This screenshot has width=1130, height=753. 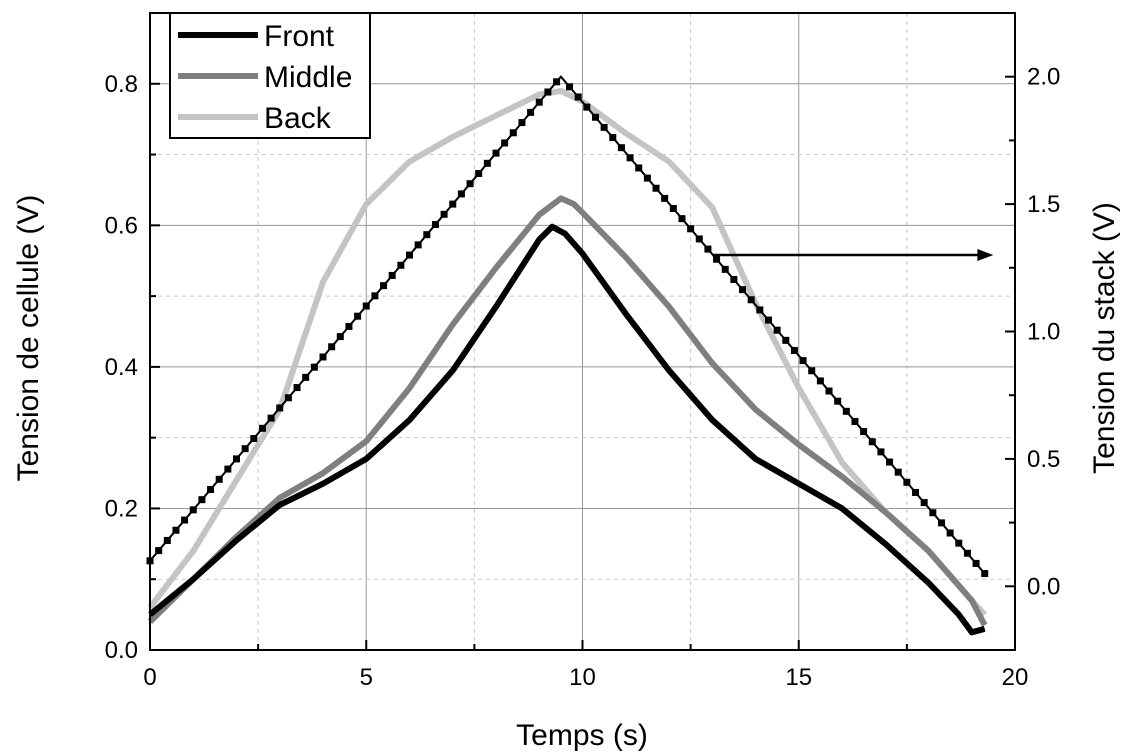 What do you see at coordinates (121, 367) in the screenshot?
I see `y-left-tick-label: 0.4` at bounding box center [121, 367].